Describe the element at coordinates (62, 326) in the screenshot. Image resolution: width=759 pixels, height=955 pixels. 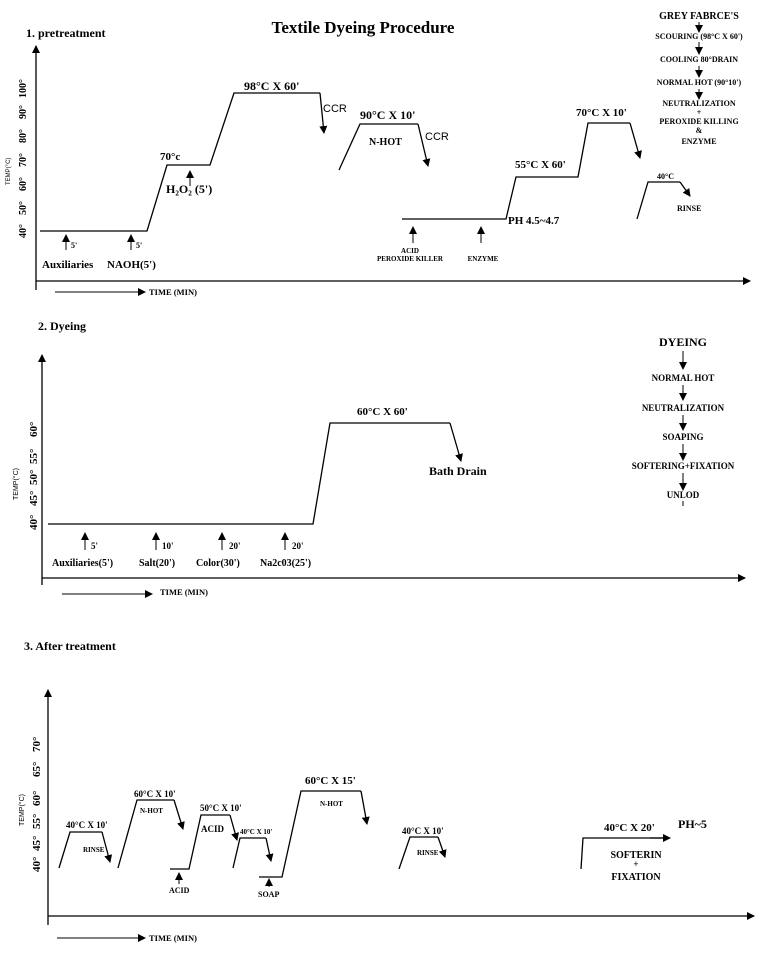
I see `section2-heading: 2. Dyeing` at that location.